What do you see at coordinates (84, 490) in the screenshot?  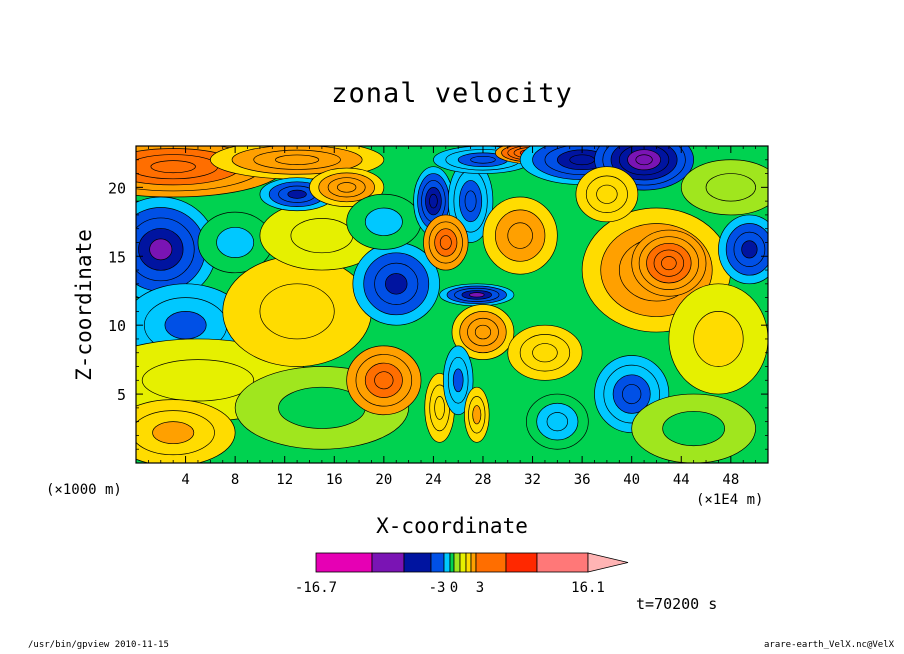 I see `x-unit-label: (×1000 m)` at bounding box center [84, 490].